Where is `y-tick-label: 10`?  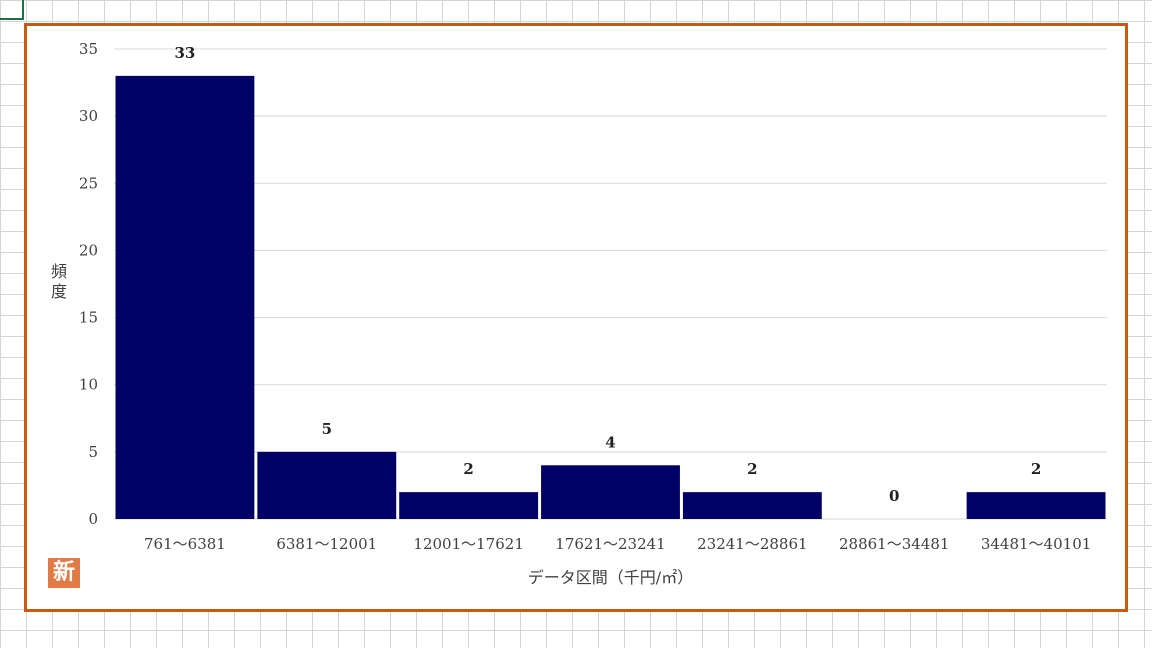
y-tick-label: 10 is located at coordinates (88, 385).